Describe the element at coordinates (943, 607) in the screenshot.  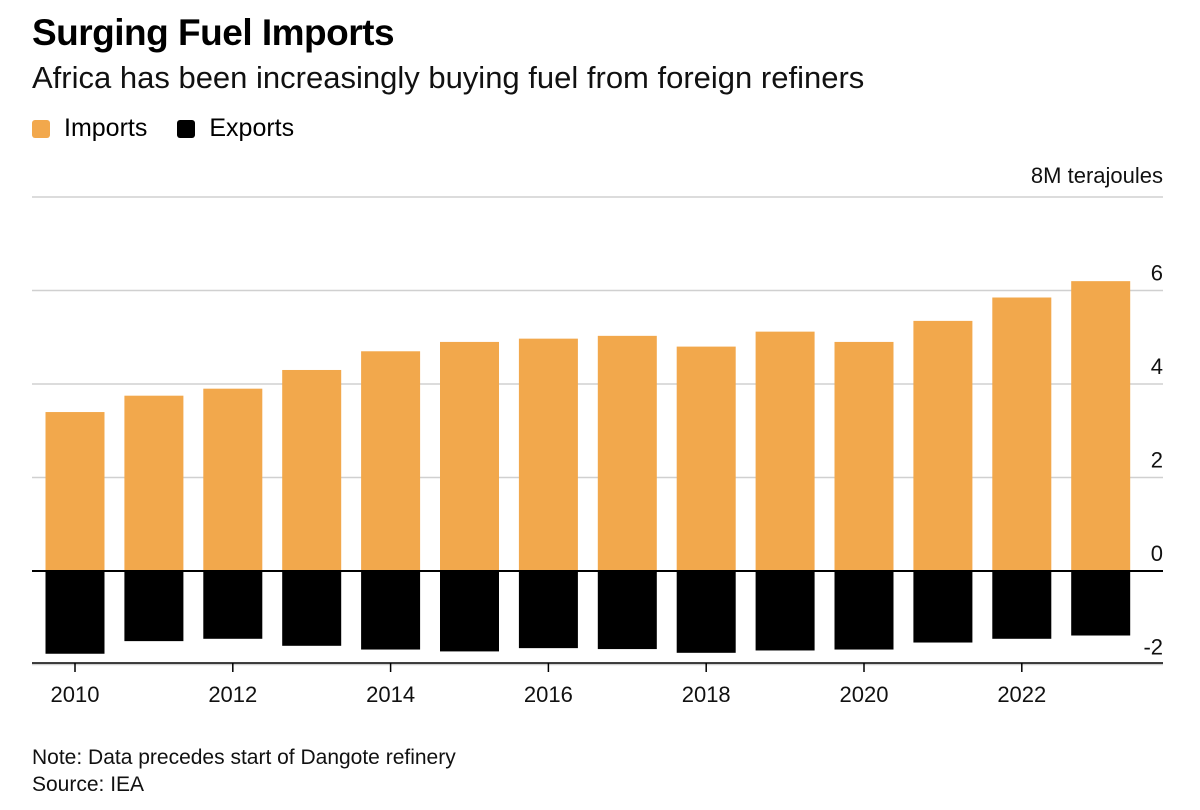
I see `bar-exports-2021` at that location.